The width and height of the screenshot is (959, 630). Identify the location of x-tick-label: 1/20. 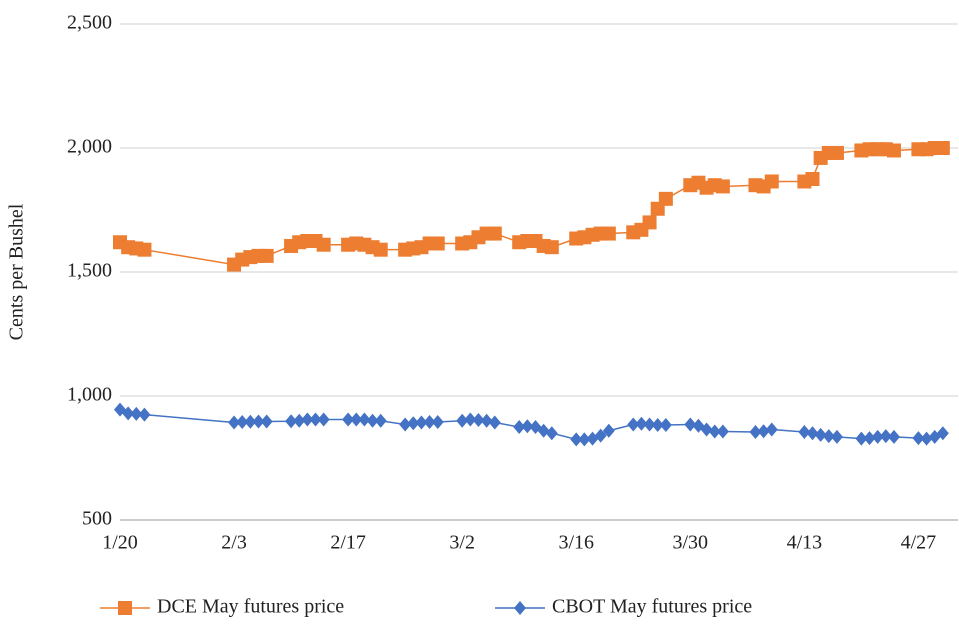
(120, 543).